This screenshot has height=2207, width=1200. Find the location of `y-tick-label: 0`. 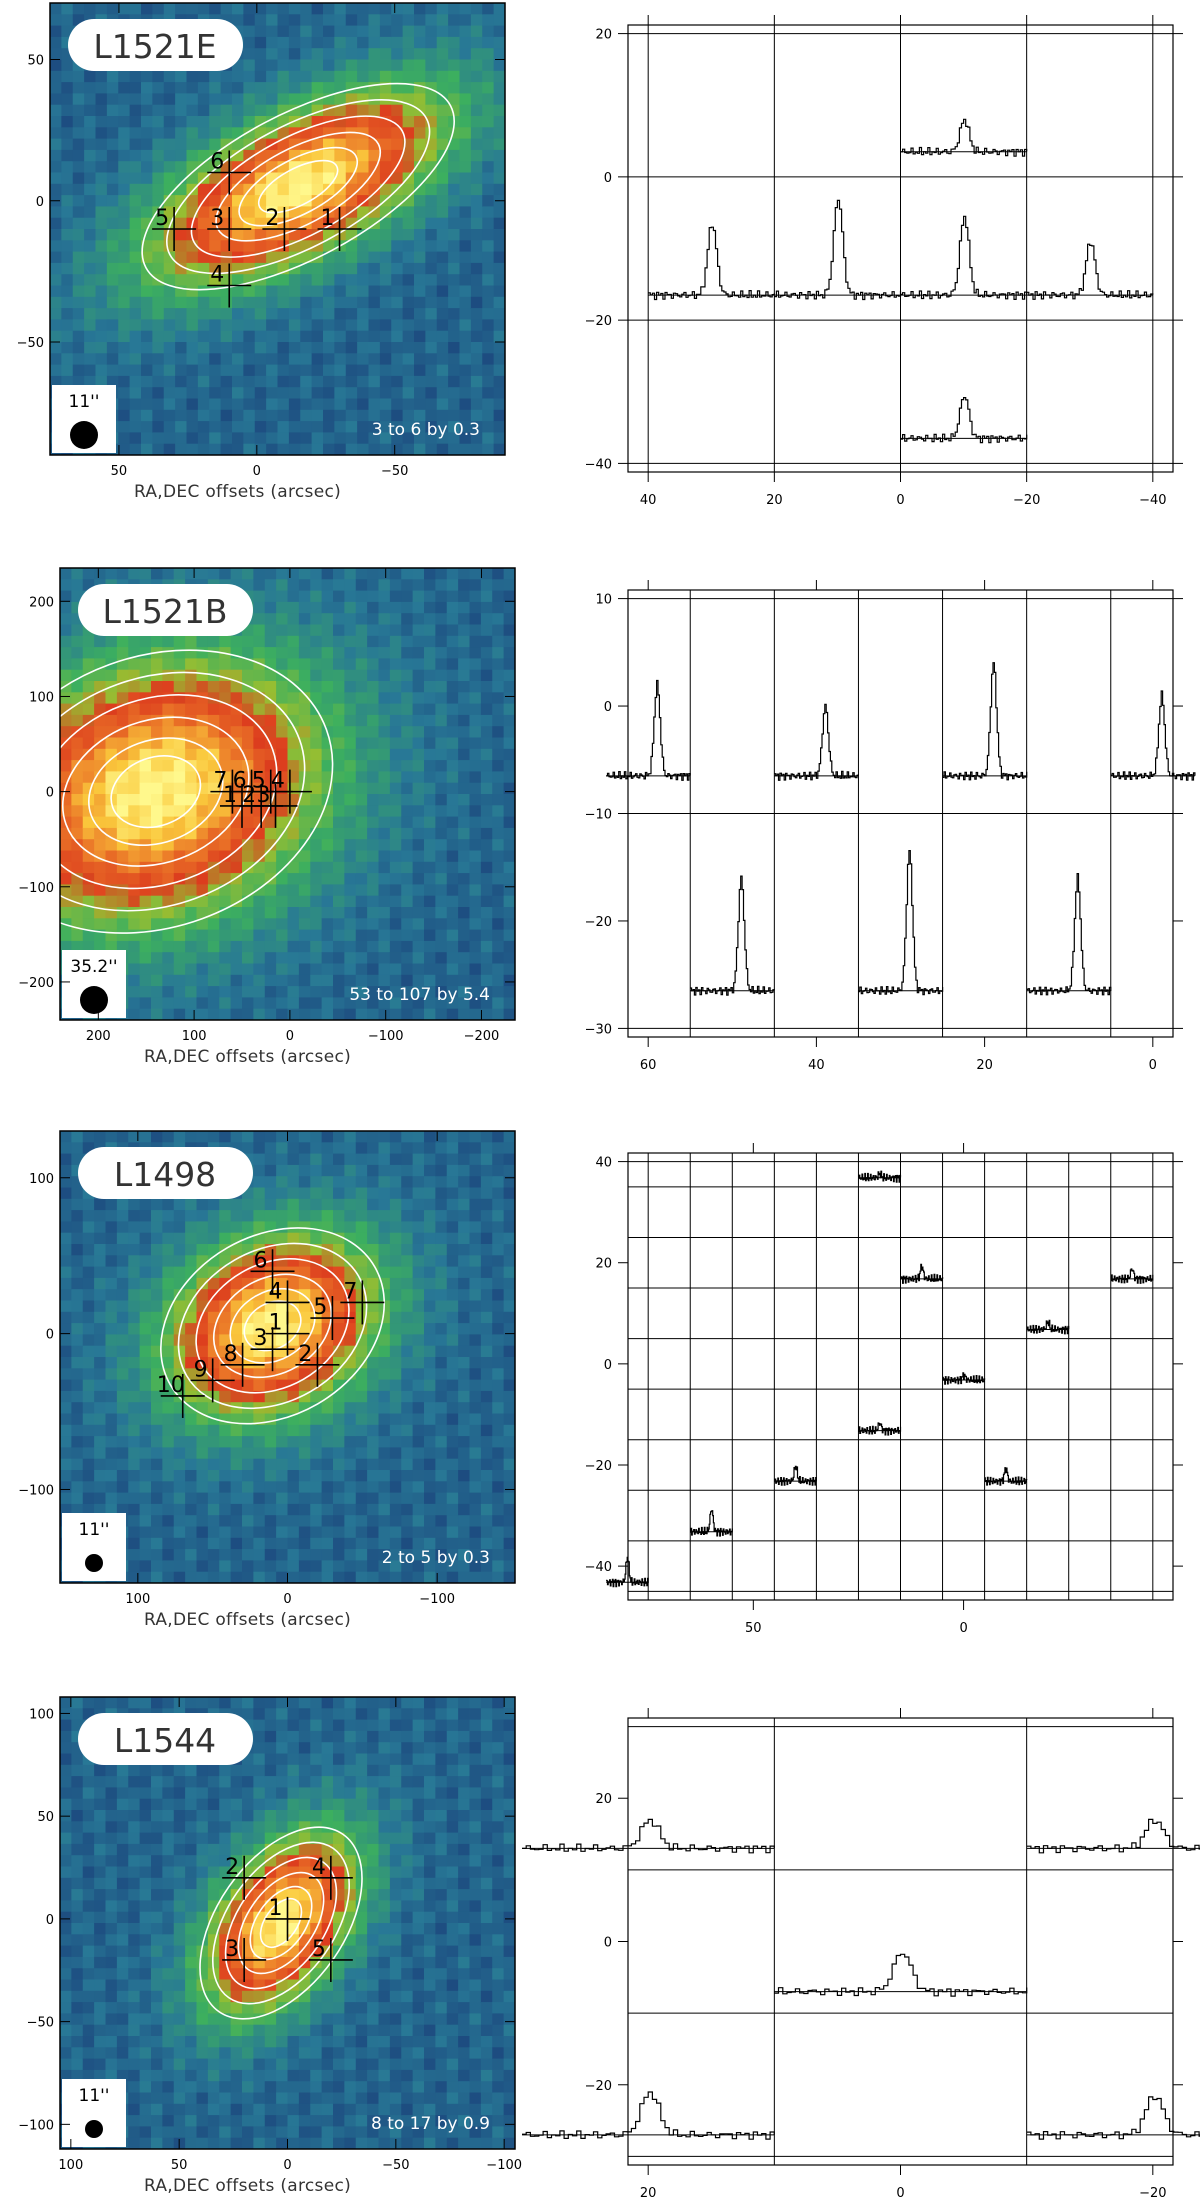

y-tick-label: 0 is located at coordinates (608, 707).